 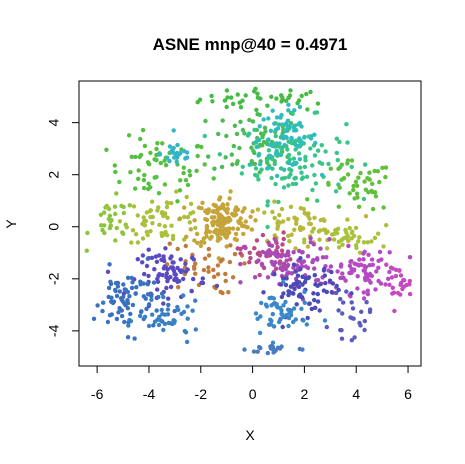 What do you see at coordinates (97, 394) in the screenshot?
I see `x-tick-label: -6` at bounding box center [97, 394].